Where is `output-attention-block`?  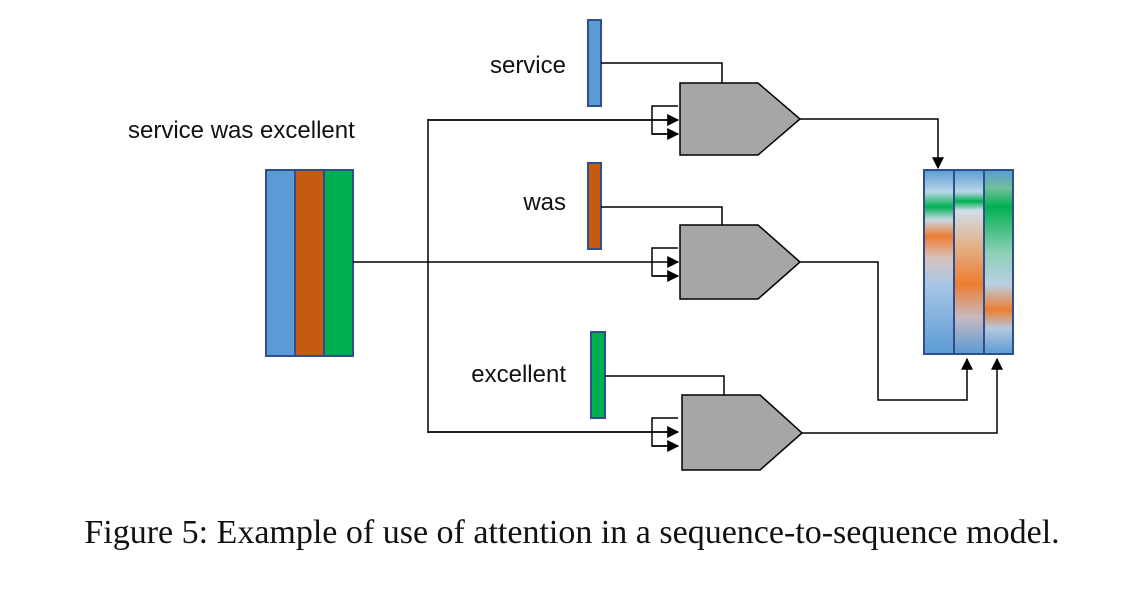
output-attention-block is located at coordinates (968, 262).